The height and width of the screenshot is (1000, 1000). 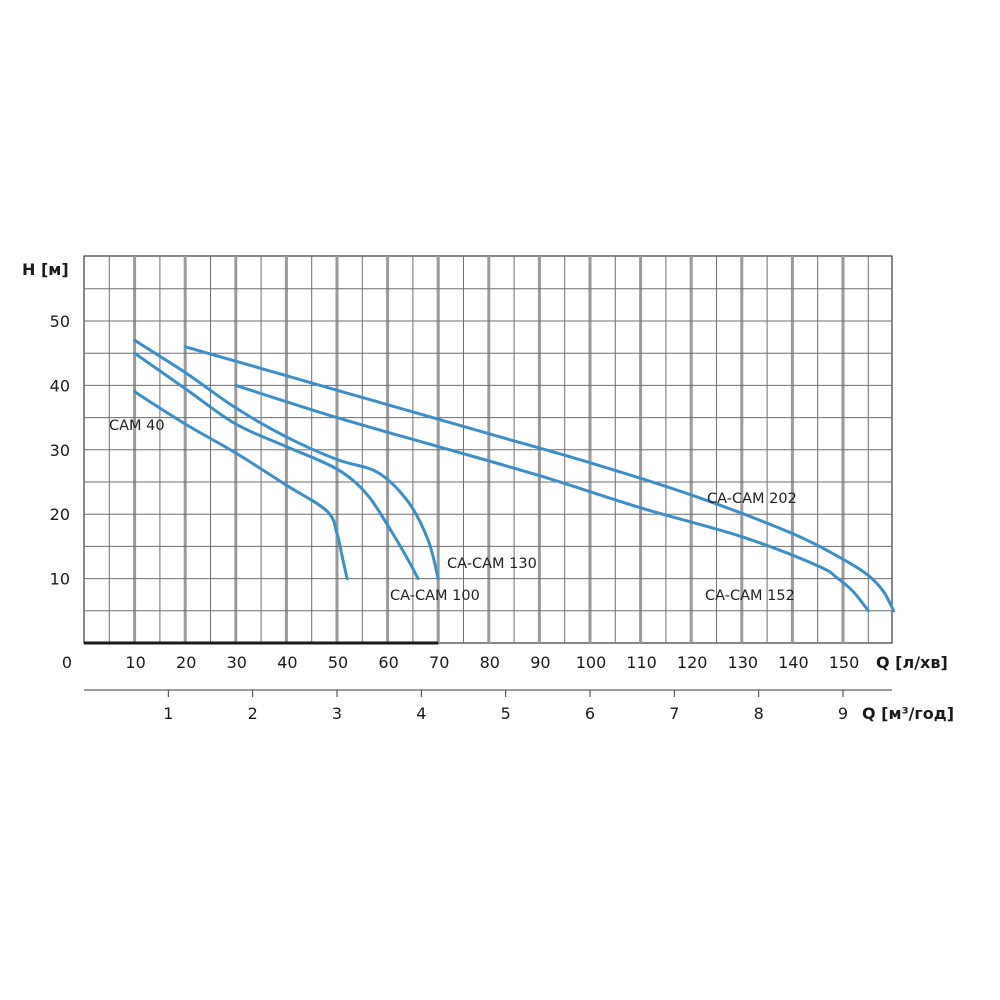 I want to click on series-label-ca-cam-100: CA-CAM 100, so click(x=435, y=596).